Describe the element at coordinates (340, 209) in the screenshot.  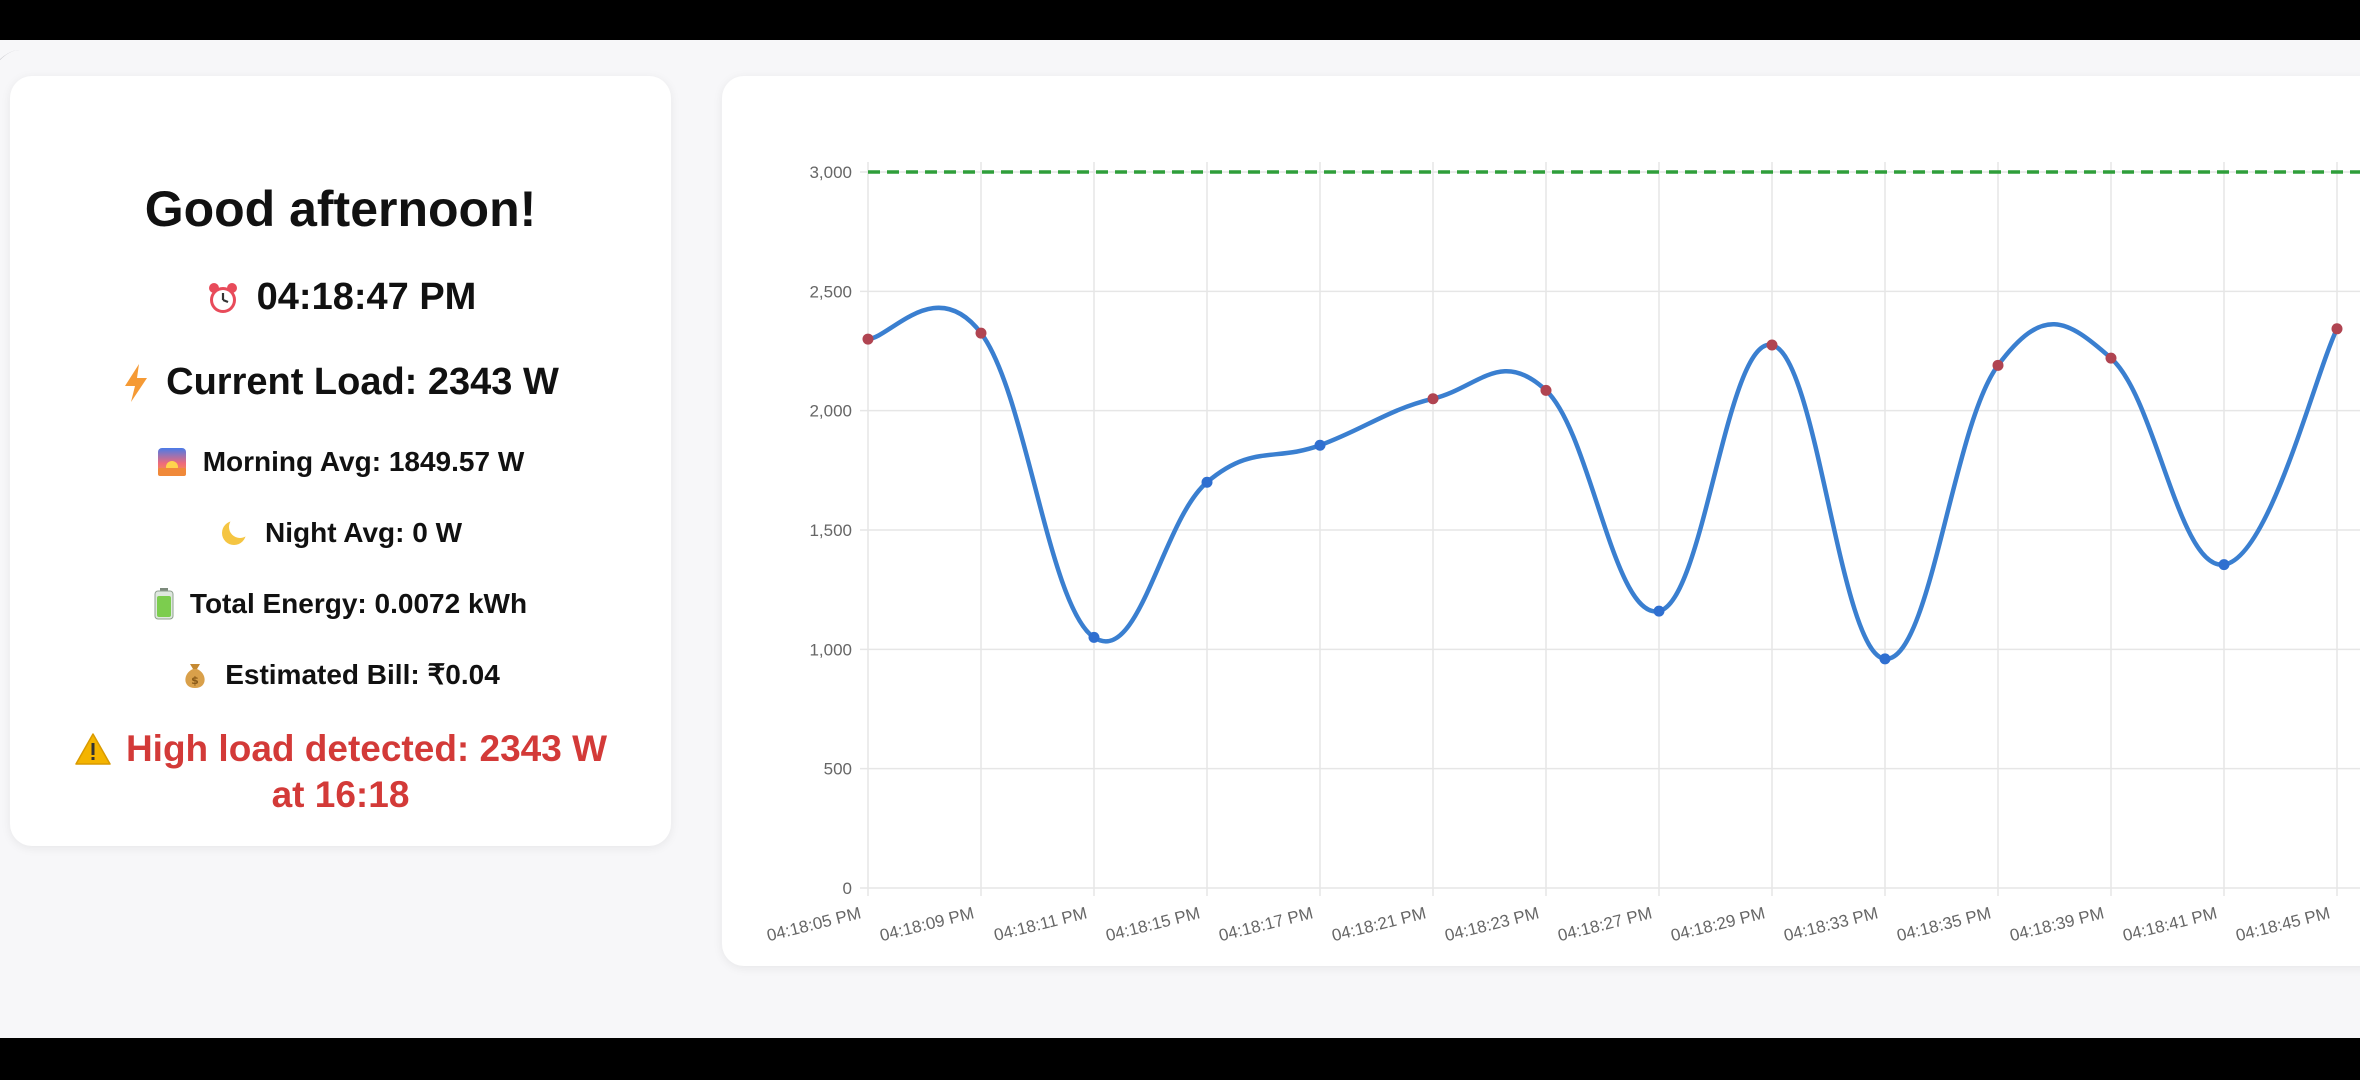
I see `greeting-heading: Good afternoon!` at that location.